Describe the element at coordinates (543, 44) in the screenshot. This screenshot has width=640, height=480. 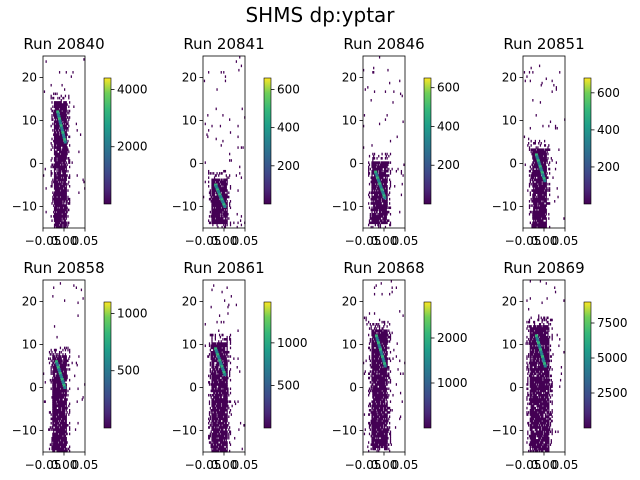
I see `chart-title: Run 20851` at that location.